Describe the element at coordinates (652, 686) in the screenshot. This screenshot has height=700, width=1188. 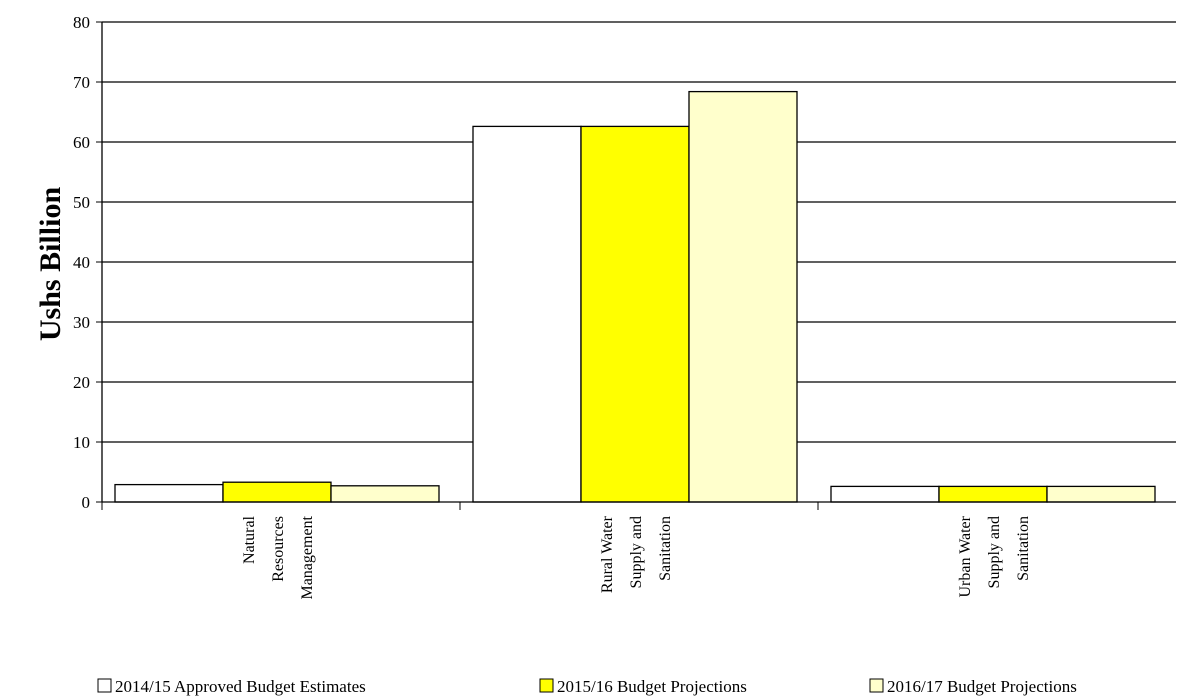
I see `legend-label: 2015/16 Budget Projections` at that location.